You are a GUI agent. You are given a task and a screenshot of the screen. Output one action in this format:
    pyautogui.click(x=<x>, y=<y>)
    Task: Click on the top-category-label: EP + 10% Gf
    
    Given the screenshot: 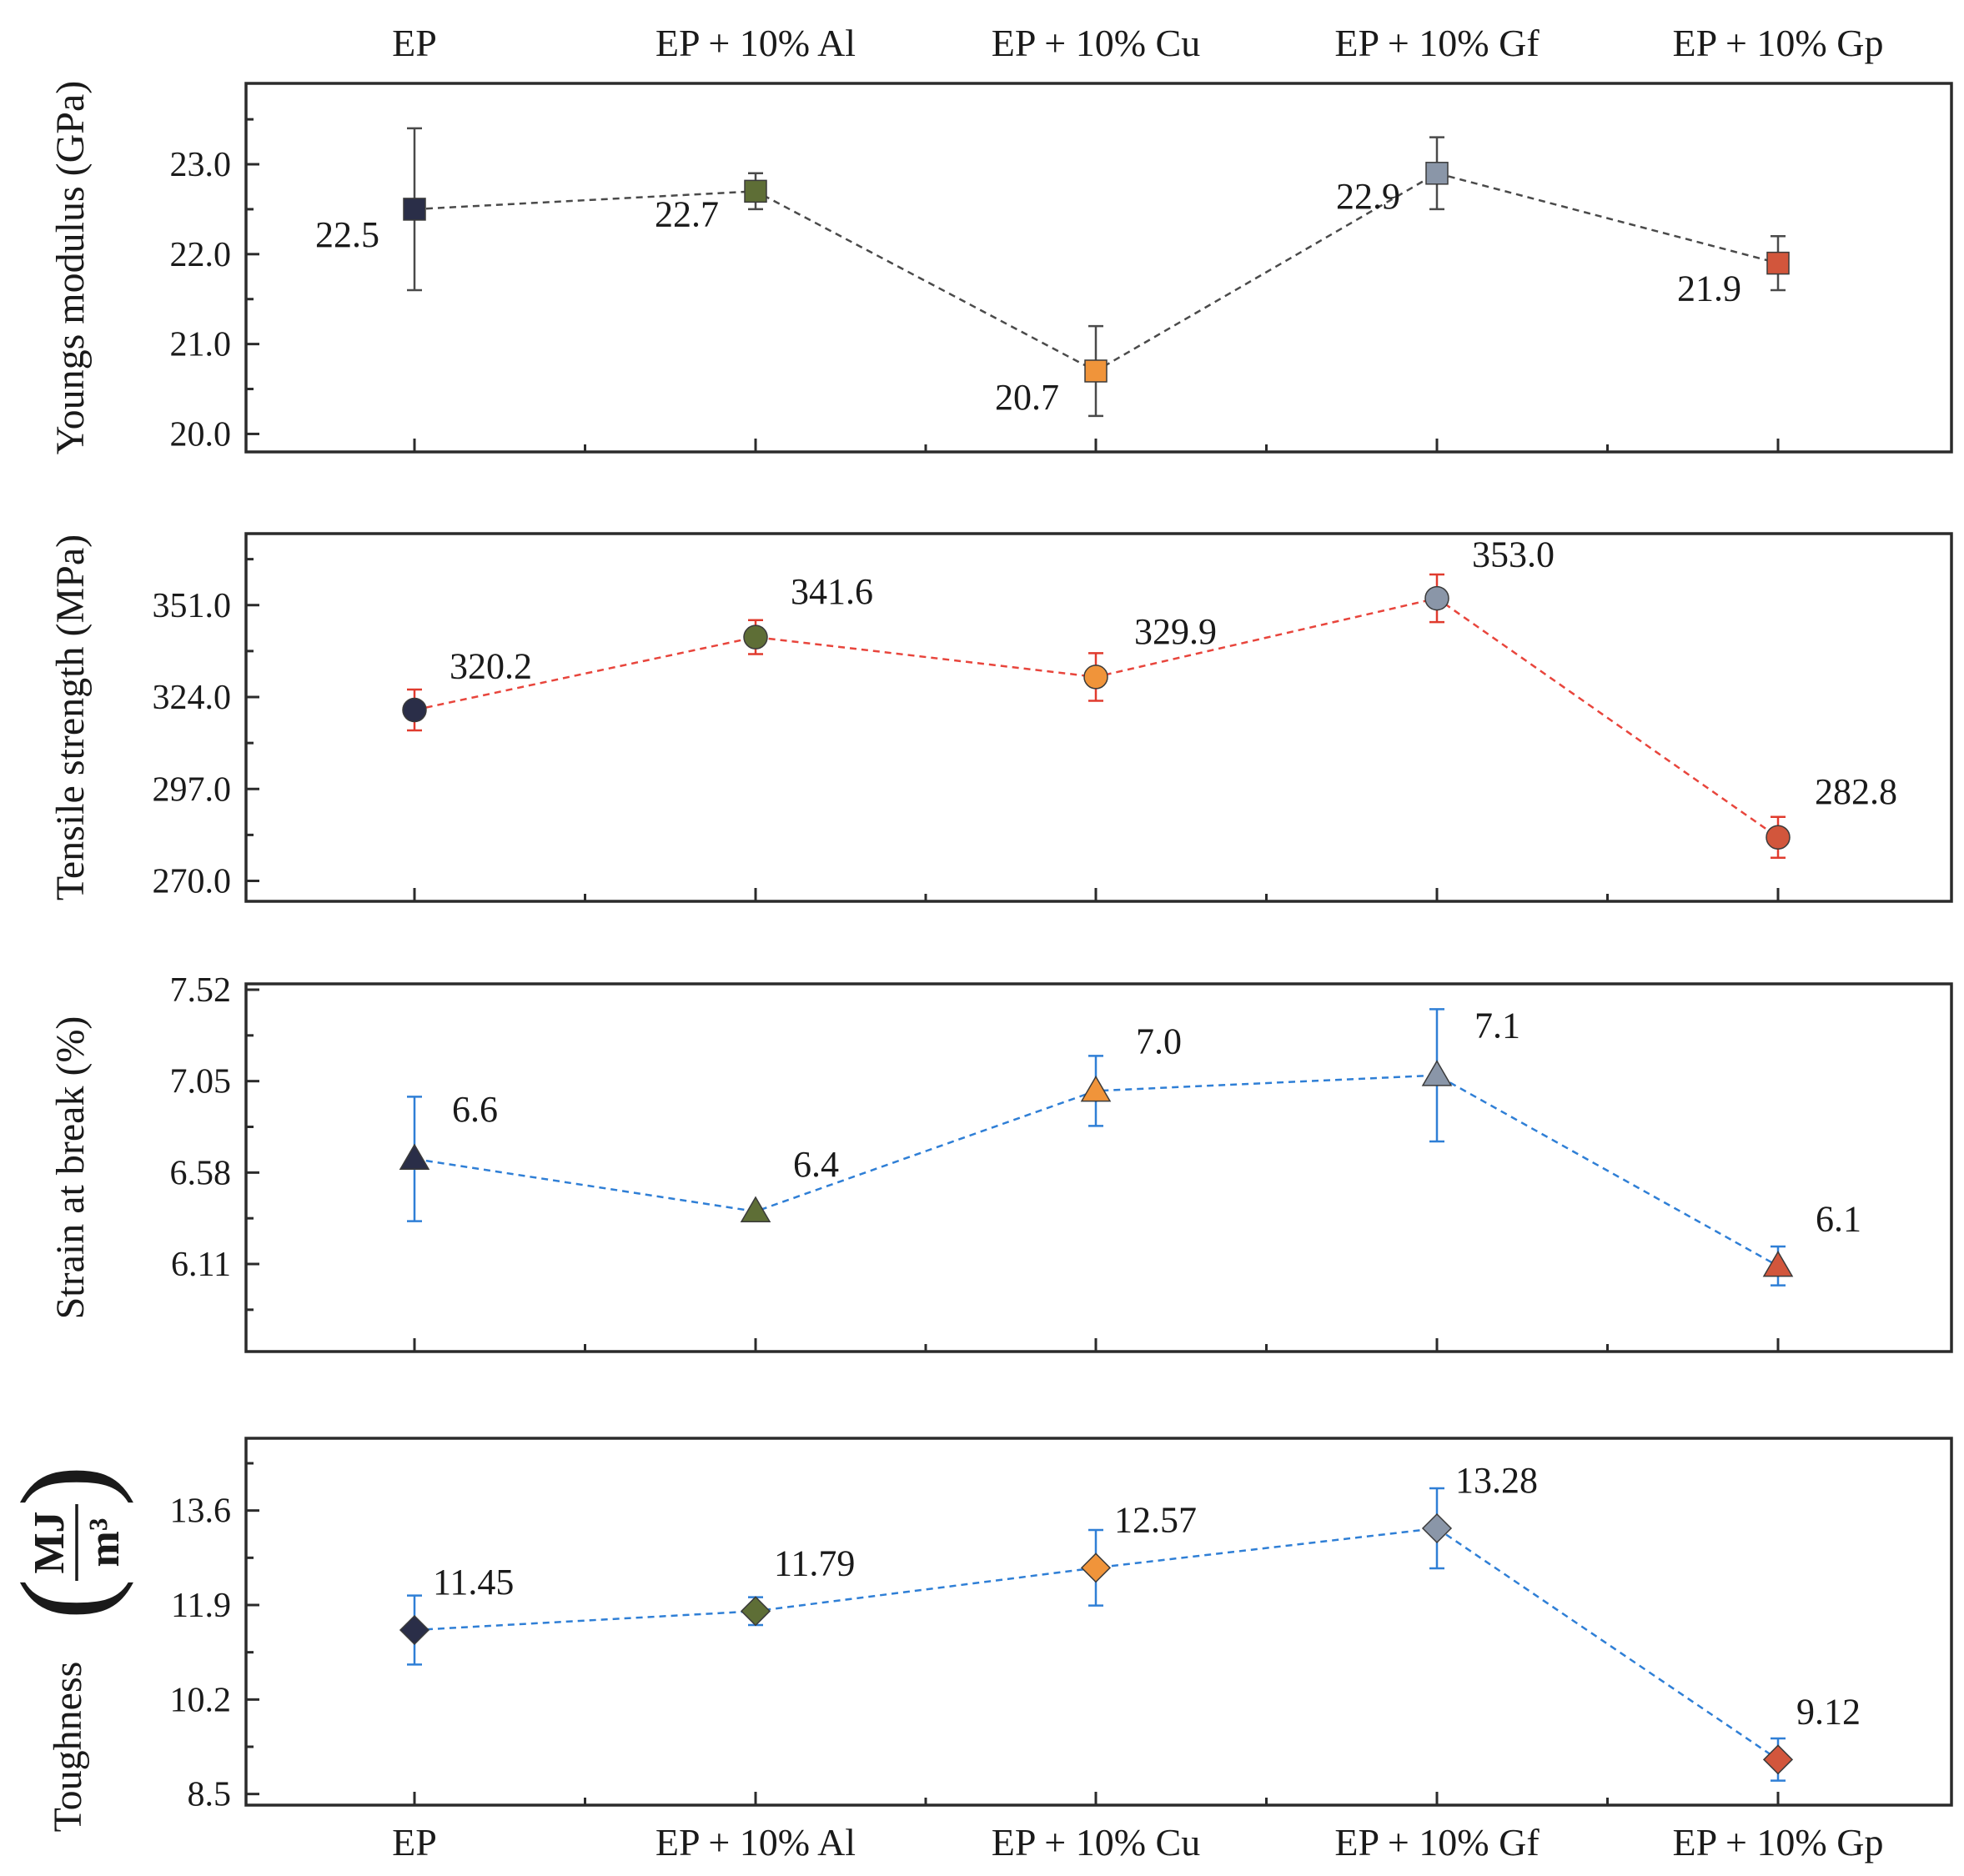 What is the action you would take?
    pyautogui.click(x=1437, y=43)
    